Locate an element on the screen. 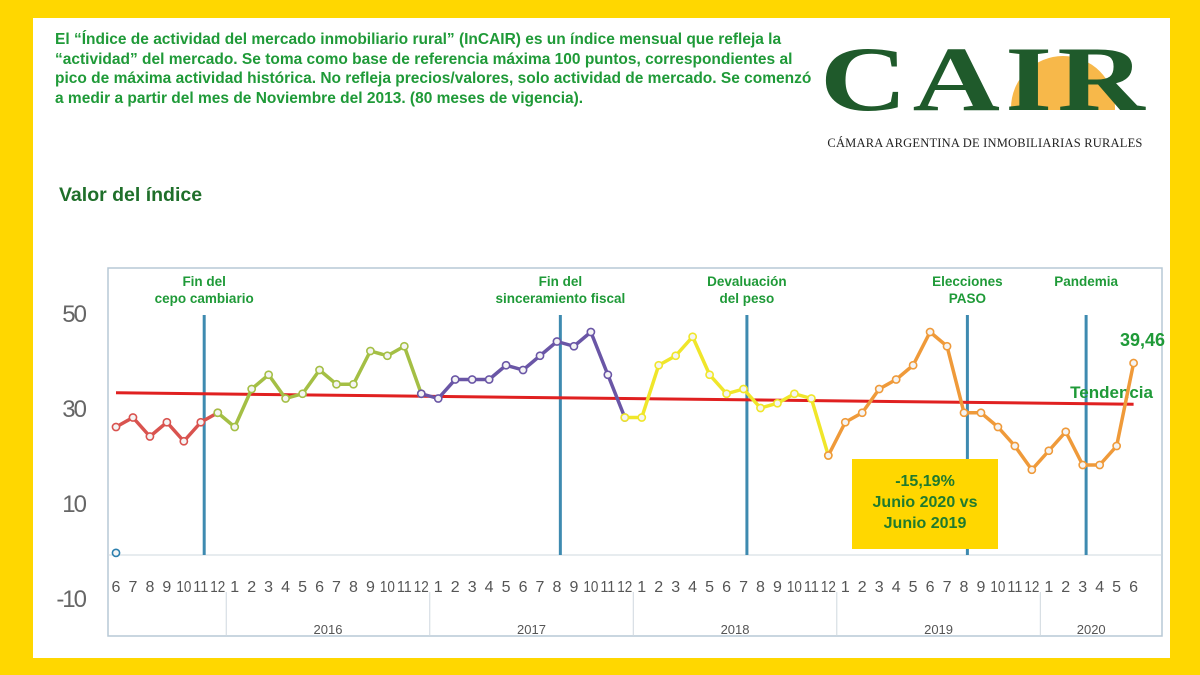  callout-box is located at coordinates (925, 504).